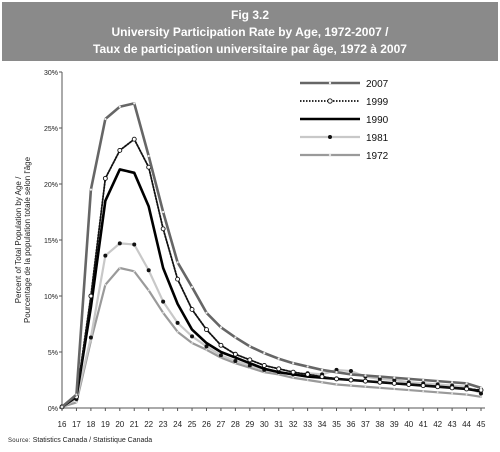 This screenshot has height=452, width=500. What do you see at coordinates (330, 155) in the screenshot?
I see `legend-marker` at bounding box center [330, 155].